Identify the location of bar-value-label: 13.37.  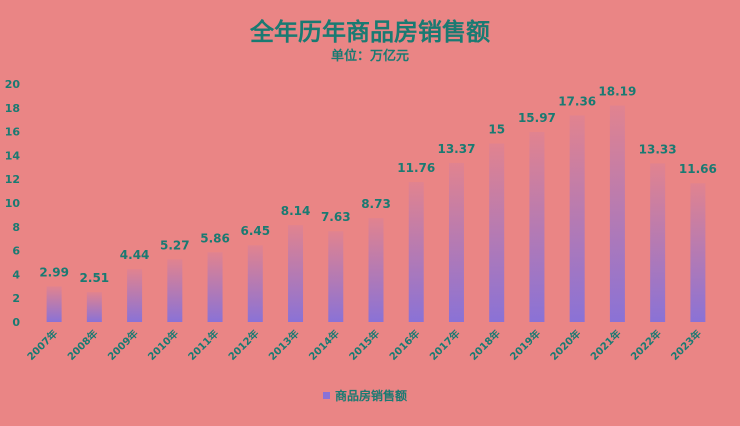
(456, 149).